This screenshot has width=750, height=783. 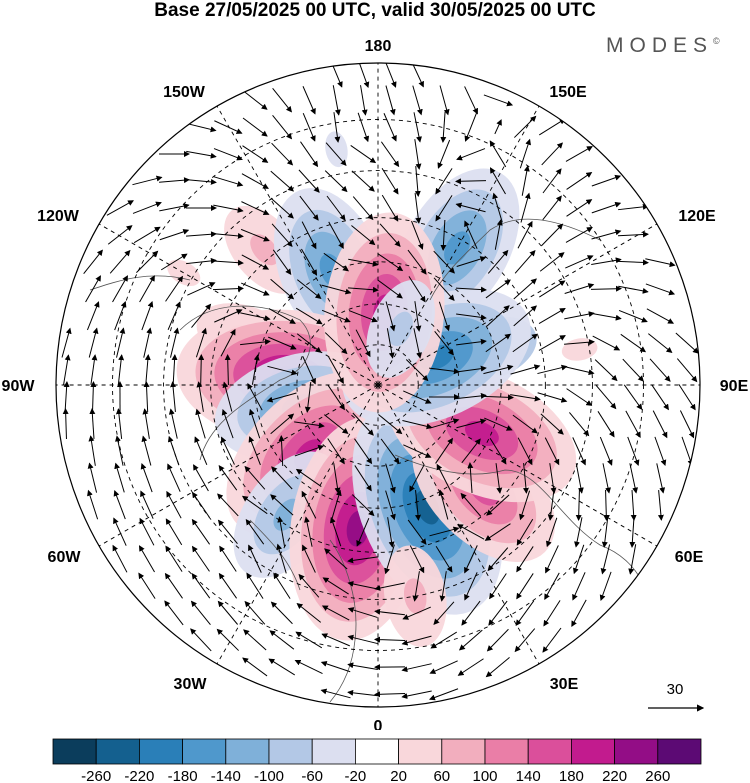 What do you see at coordinates (264, 250) in the screenshot?
I see `anomaly-level` at bounding box center [264, 250].